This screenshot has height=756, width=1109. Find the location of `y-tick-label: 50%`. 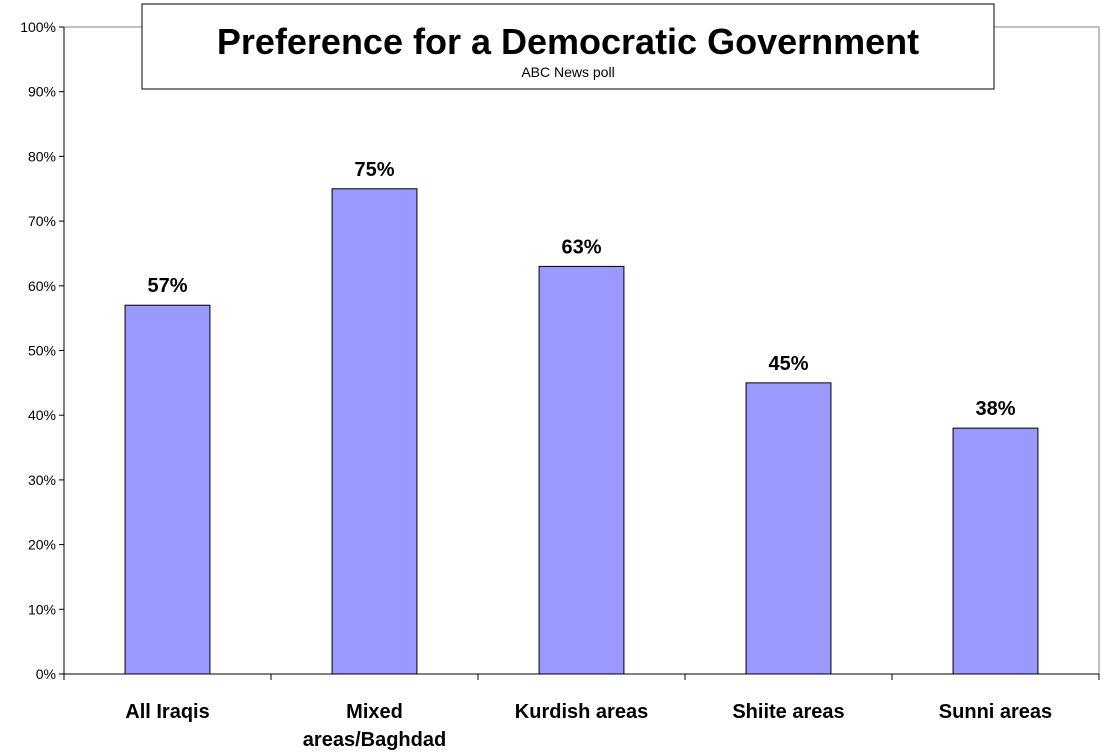

y-tick-label: 50% is located at coordinates (42, 351).